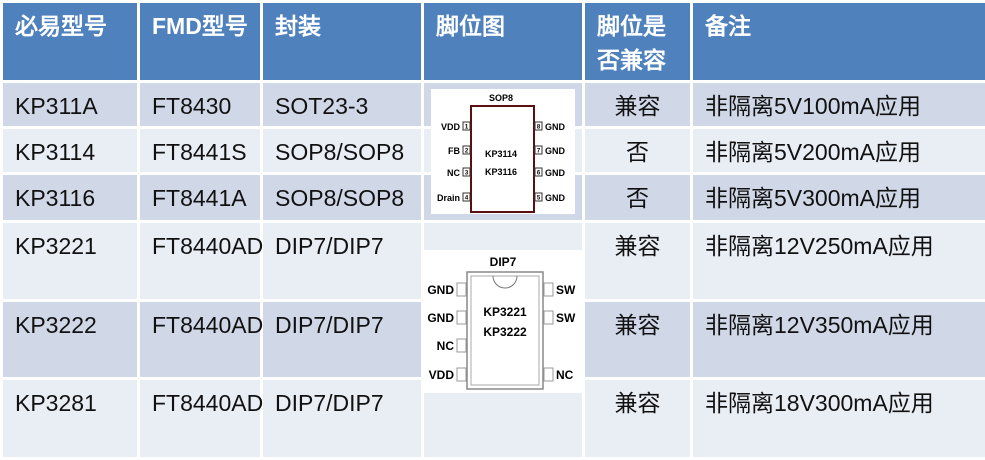 The width and height of the screenshot is (985, 460). I want to click on header-fmd: FMD型号, so click(200, 42).